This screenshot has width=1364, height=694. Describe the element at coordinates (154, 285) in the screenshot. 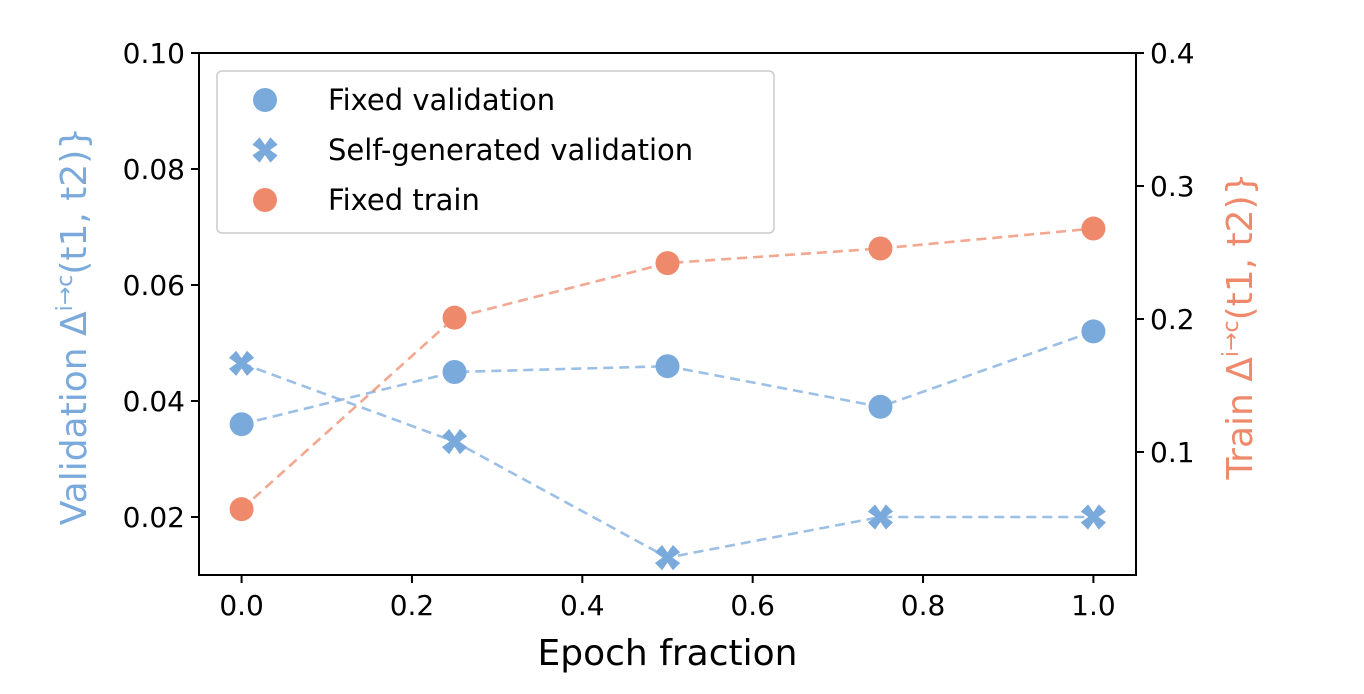

I see `y-left-tick-label: 0.06` at that location.